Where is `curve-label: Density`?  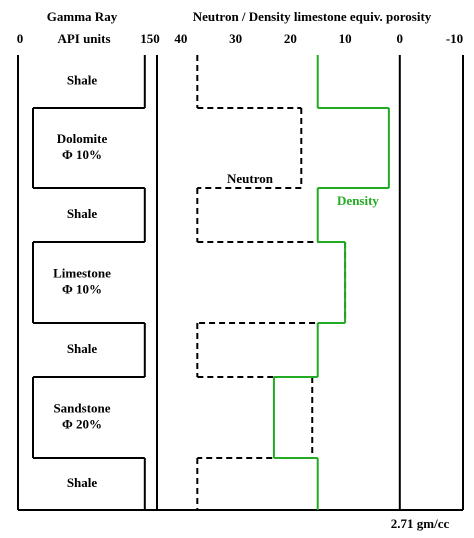 curve-label: Density is located at coordinates (358, 200).